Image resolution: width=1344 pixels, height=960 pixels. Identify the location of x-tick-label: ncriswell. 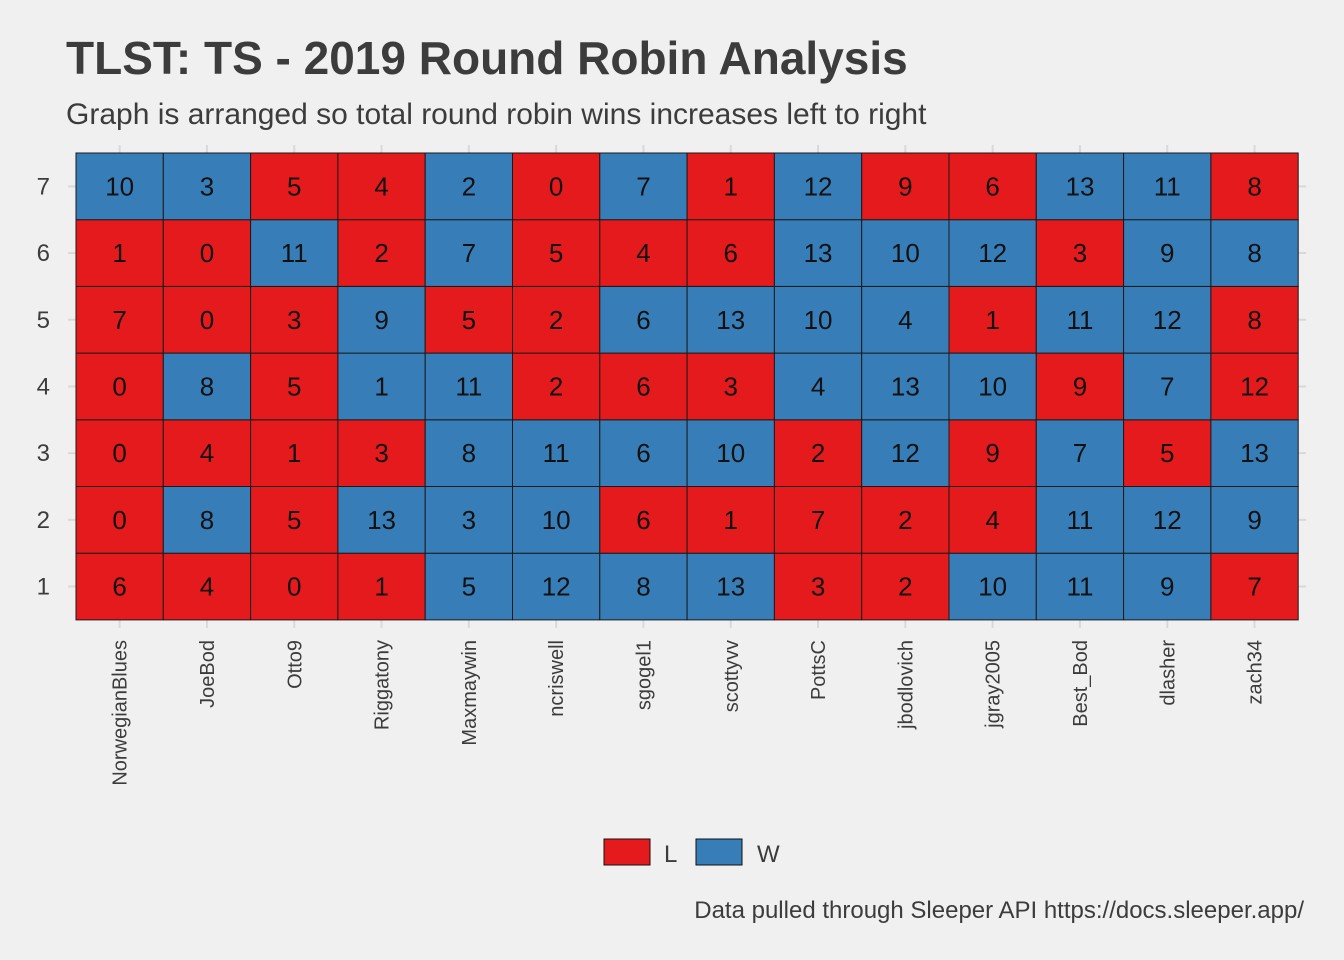
(557, 678).